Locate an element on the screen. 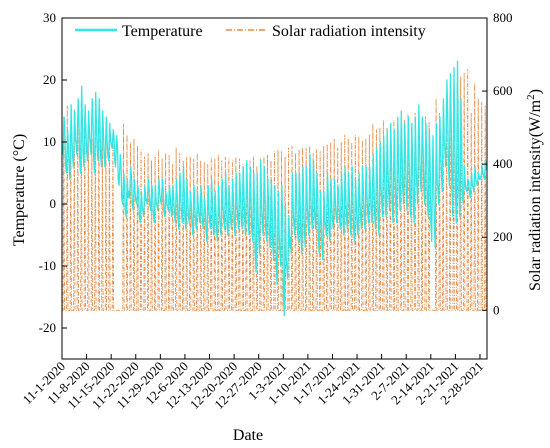  right-y-tick-label: 800 is located at coordinates (503, 17).